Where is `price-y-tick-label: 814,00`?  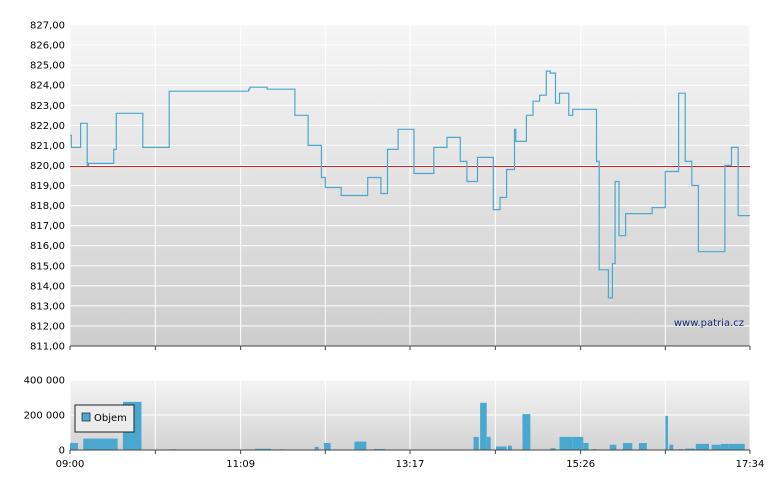 price-y-tick-label: 814,00 is located at coordinates (47, 286).